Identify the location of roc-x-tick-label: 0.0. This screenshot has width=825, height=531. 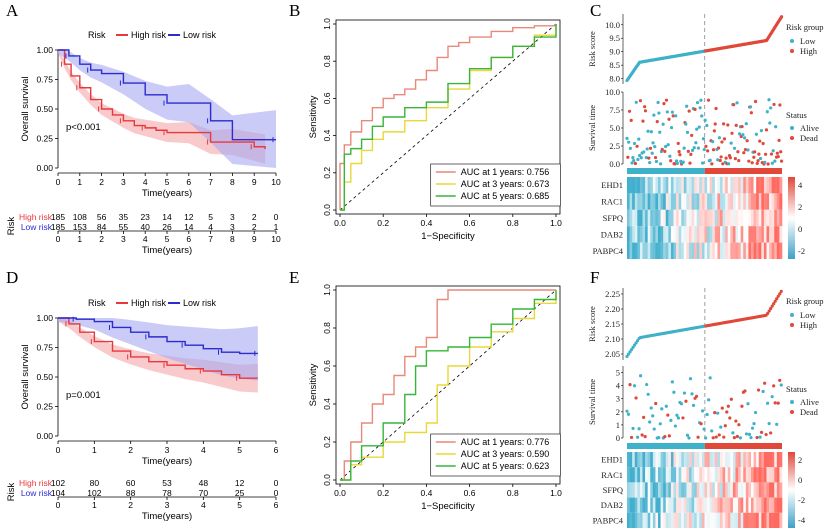
(340, 493).